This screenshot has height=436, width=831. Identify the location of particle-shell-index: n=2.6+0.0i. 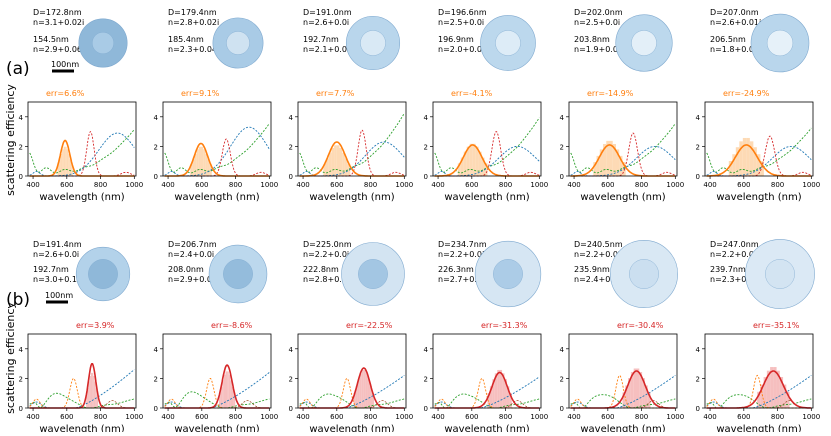
(326, 22).